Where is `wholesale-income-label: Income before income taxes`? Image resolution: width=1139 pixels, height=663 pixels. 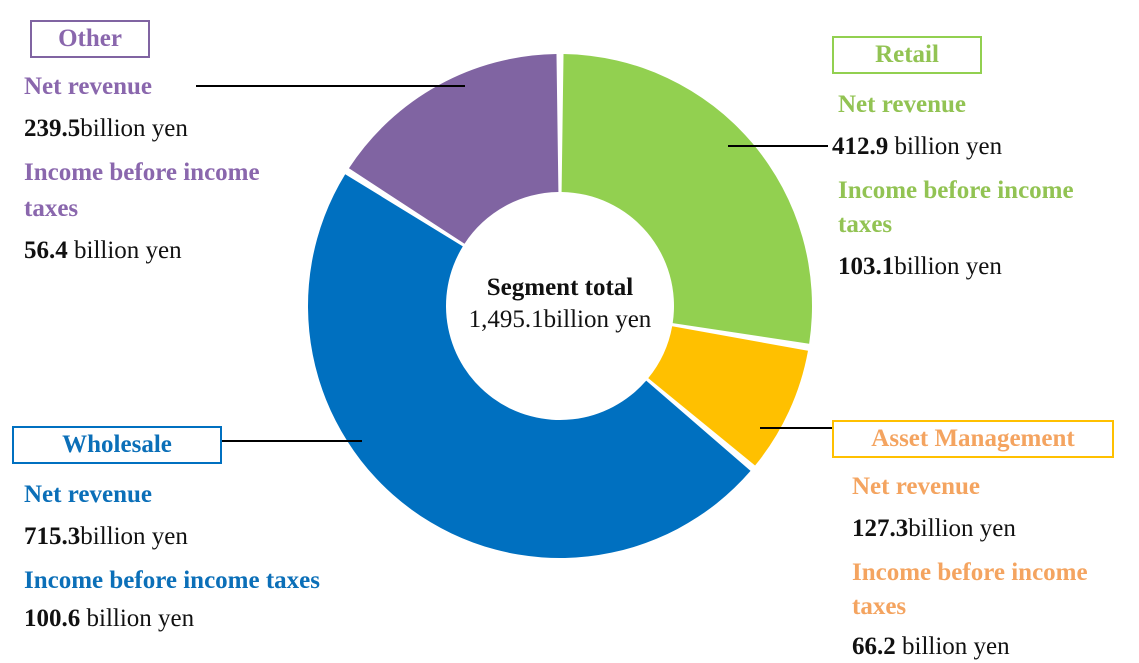 wholesale-income-label: Income before income taxes is located at coordinates (172, 580).